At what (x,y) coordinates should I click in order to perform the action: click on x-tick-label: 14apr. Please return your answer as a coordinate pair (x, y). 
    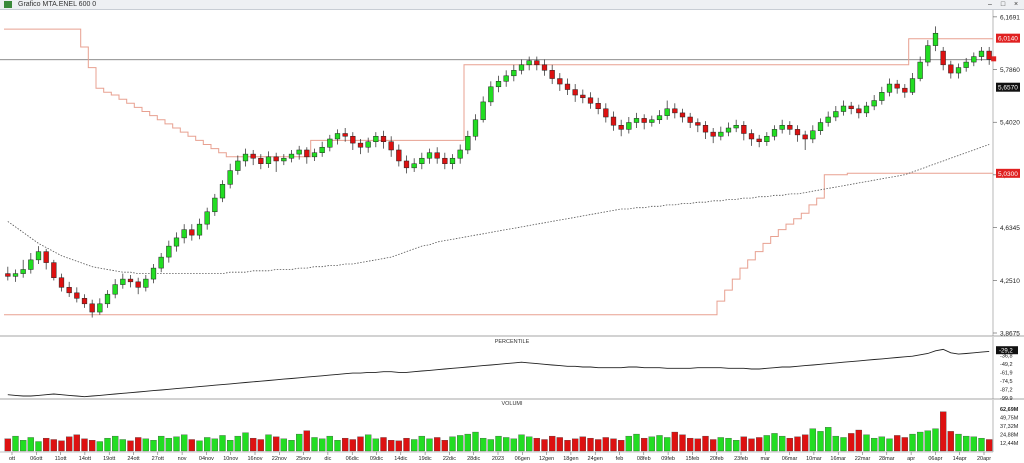
    Looking at the image, I should click on (960, 459).